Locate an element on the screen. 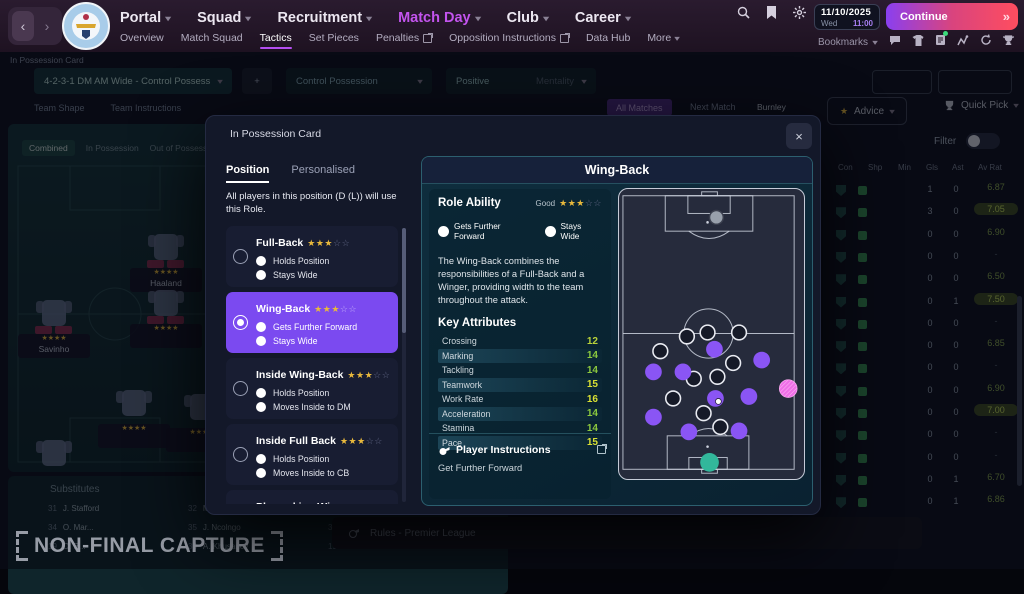  nav-portal: Portal ▾ is located at coordinates (145, 18).